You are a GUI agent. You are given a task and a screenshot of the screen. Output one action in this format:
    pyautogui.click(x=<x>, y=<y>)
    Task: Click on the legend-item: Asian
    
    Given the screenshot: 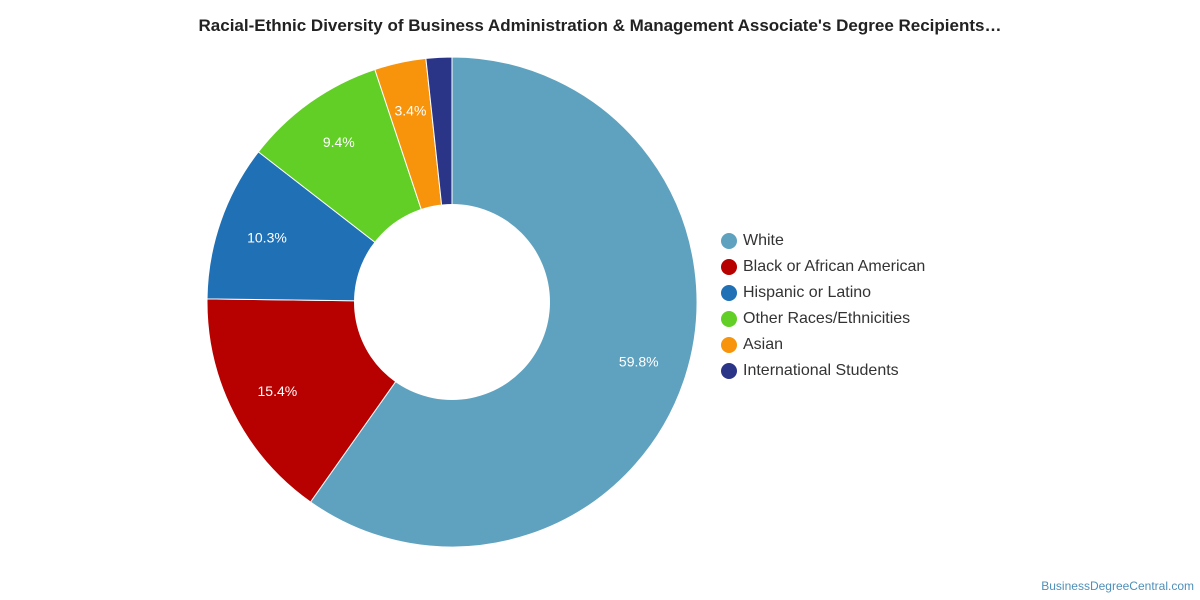 What is the action you would take?
    pyautogui.click(x=823, y=345)
    